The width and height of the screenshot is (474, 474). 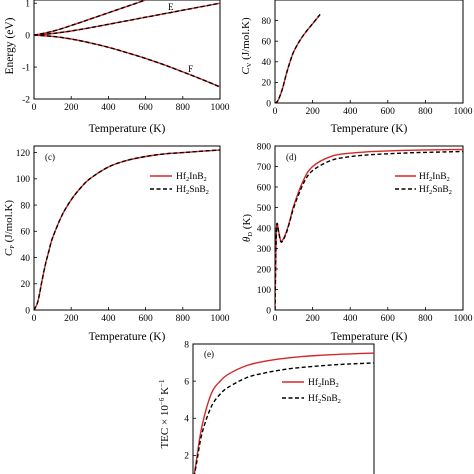 I want to click on panel-a-xtick-label: 800, so click(x=183, y=108).